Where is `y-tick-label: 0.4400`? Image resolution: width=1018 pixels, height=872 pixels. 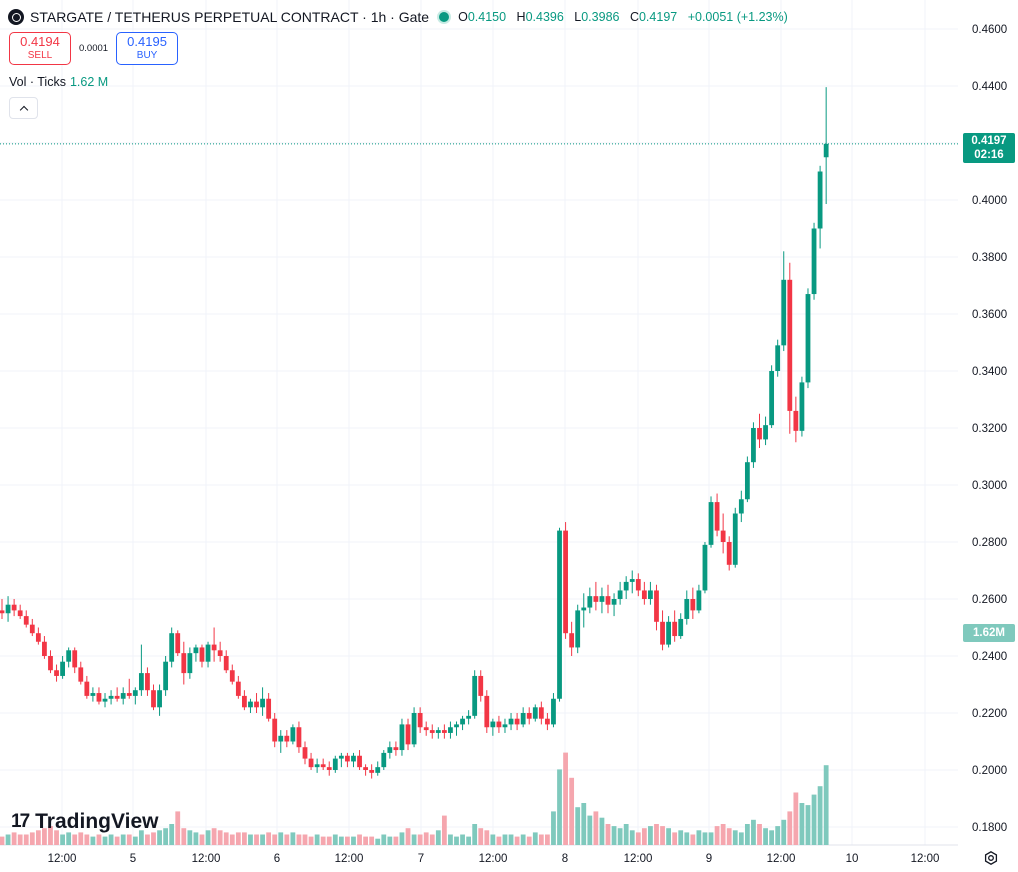
y-tick-label: 0.4400 is located at coordinates (989, 87).